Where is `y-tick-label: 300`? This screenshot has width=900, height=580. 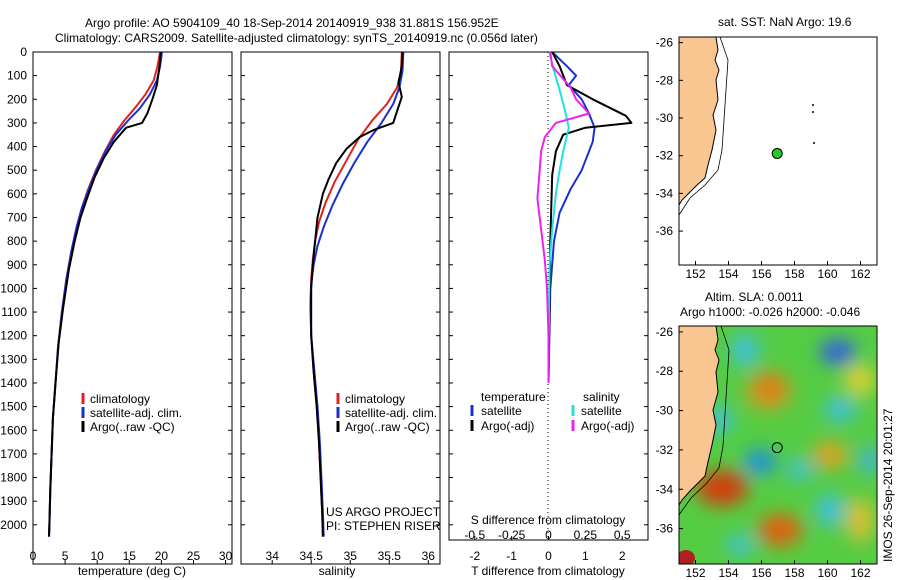 y-tick-label: 300 is located at coordinates (17, 123).